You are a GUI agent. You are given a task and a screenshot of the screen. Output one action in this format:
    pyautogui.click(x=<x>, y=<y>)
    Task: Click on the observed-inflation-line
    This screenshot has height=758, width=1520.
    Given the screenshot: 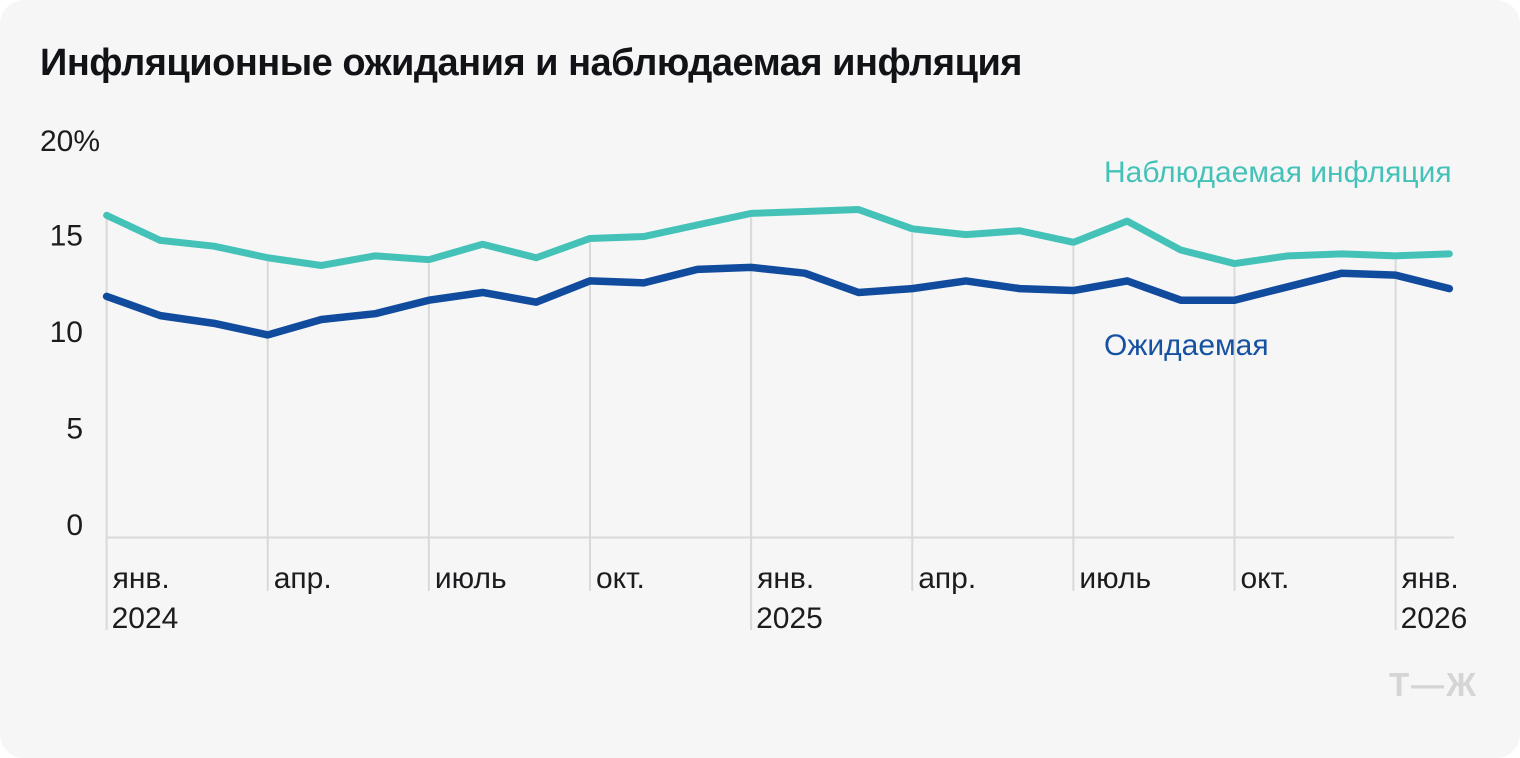 What is the action you would take?
    pyautogui.click(x=778, y=237)
    